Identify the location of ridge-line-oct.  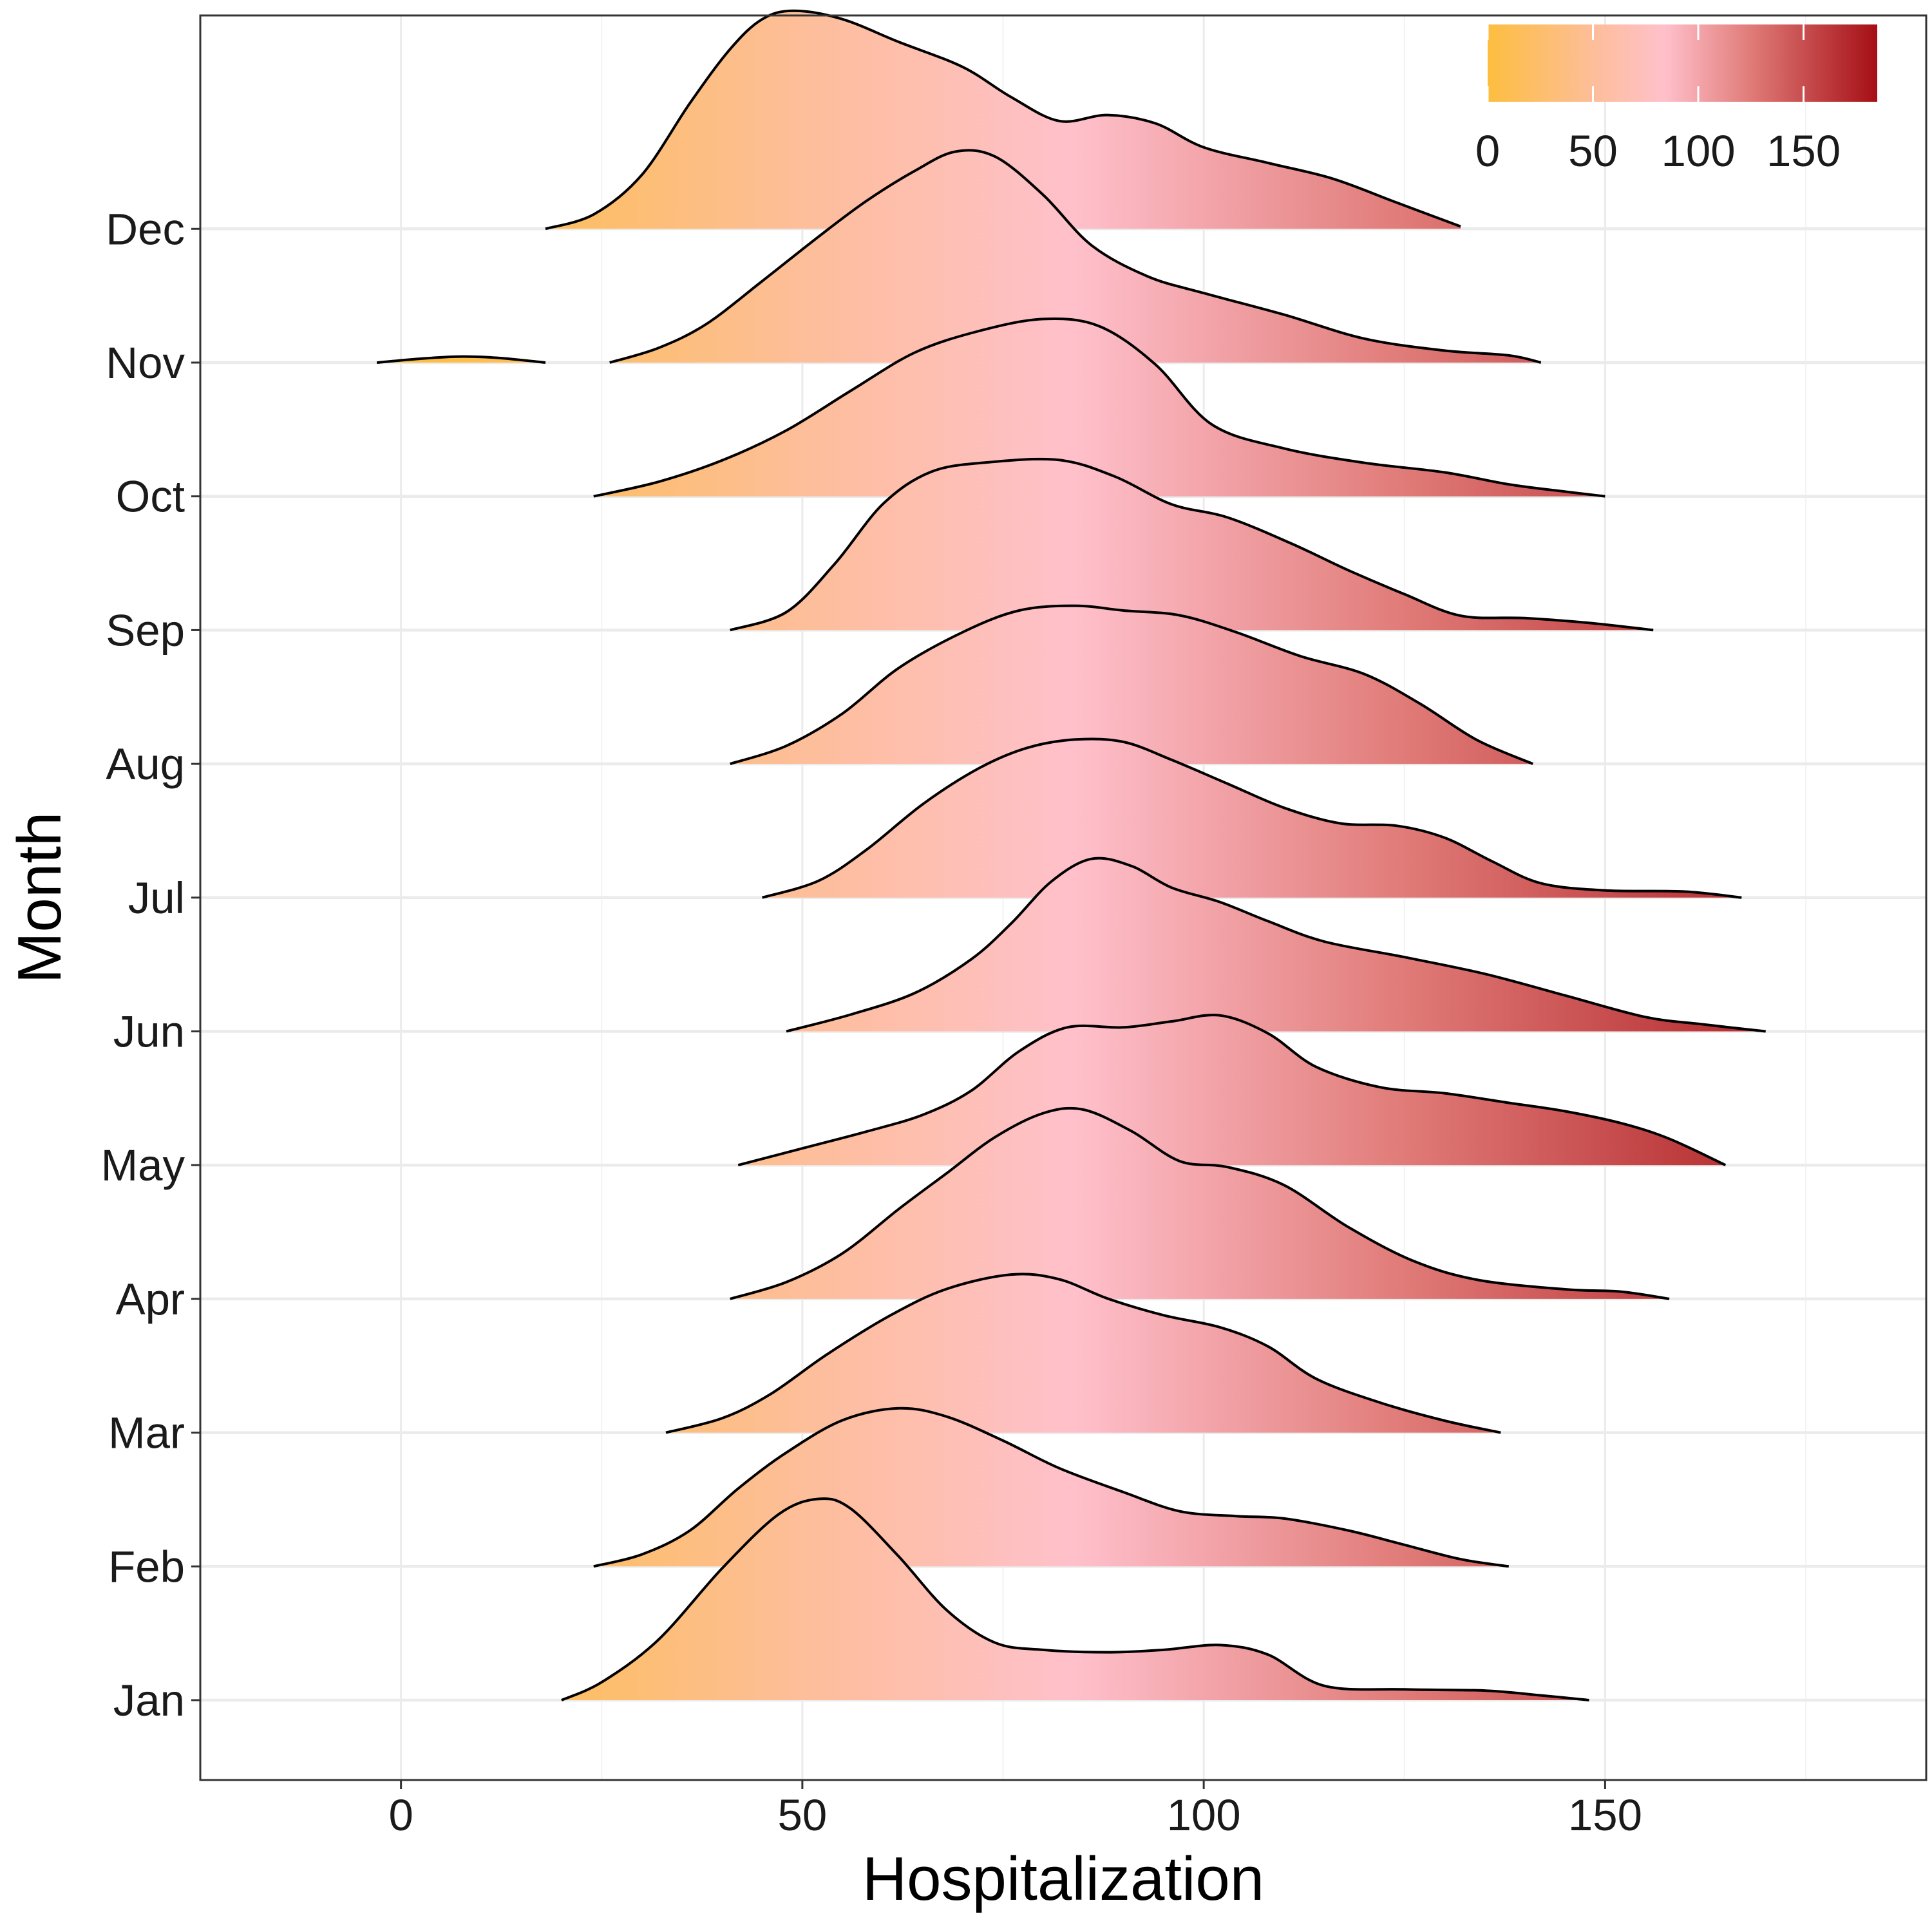
(1099, 407).